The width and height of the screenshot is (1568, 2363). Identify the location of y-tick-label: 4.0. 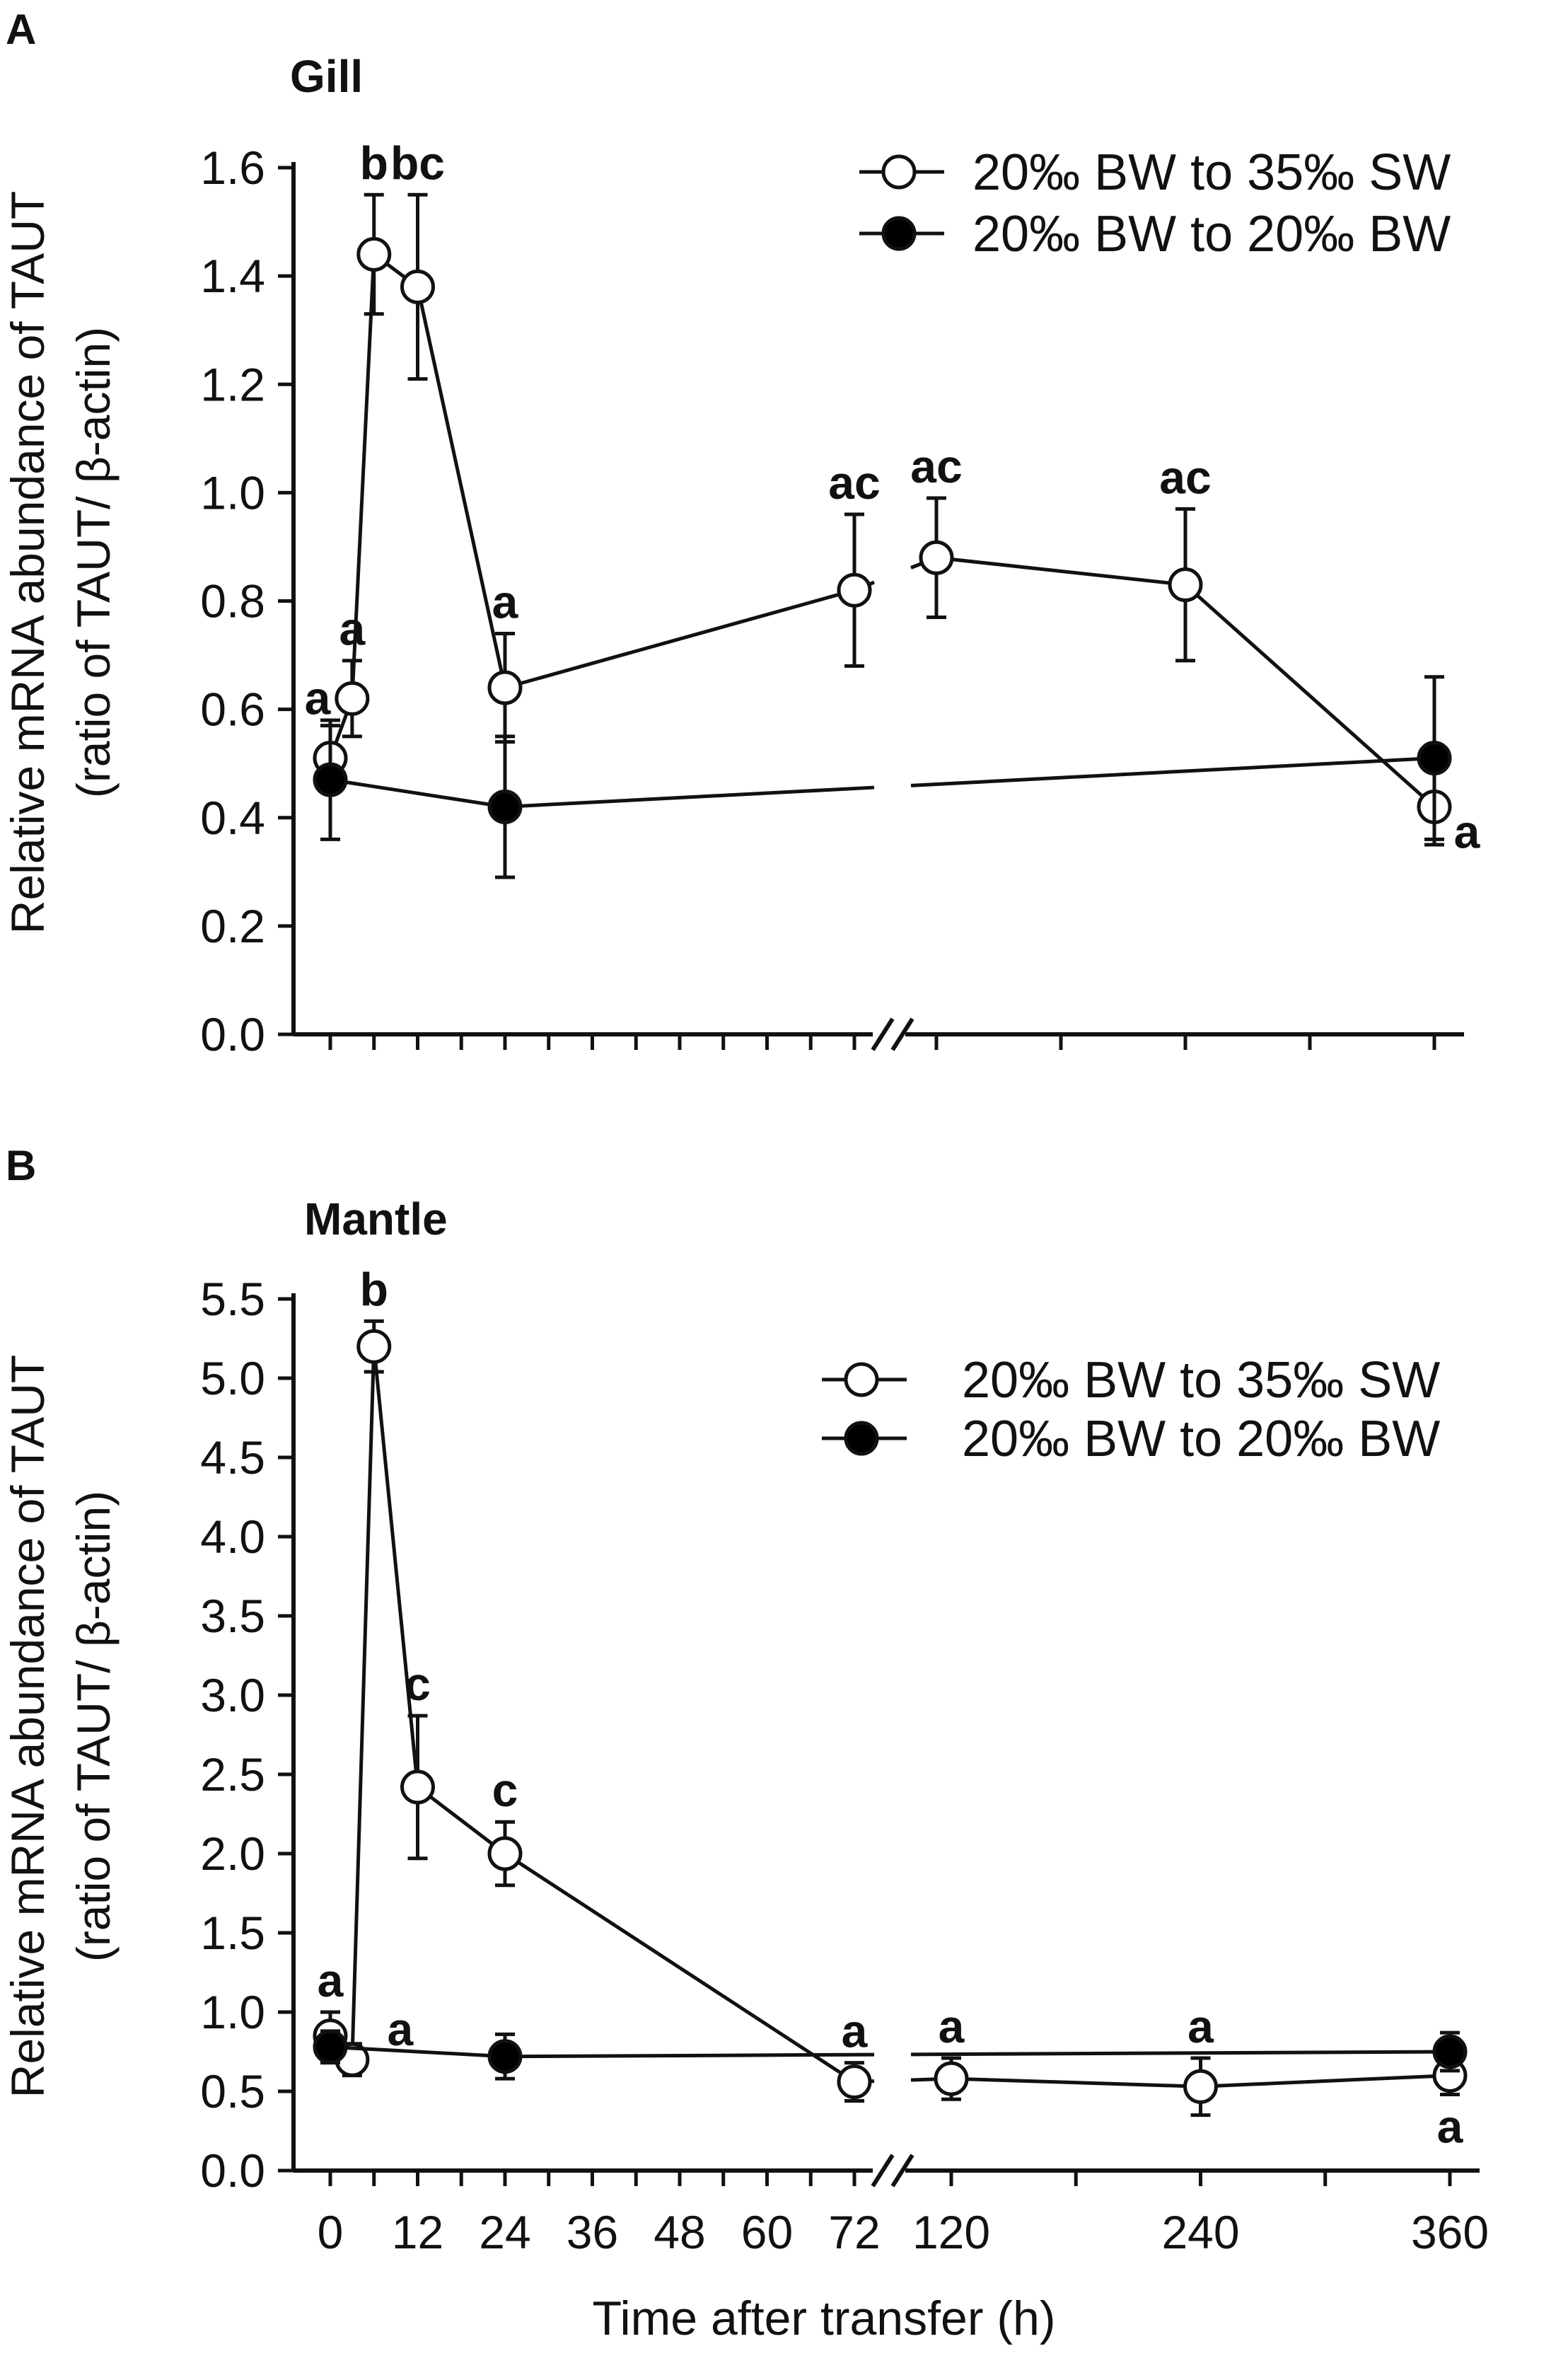
(233, 1536).